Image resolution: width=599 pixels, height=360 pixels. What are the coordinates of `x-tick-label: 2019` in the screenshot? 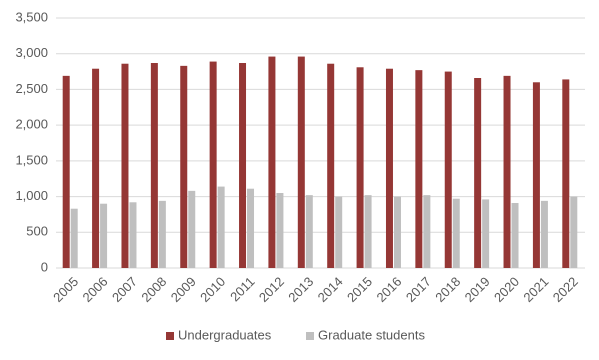 It's located at (477, 289).